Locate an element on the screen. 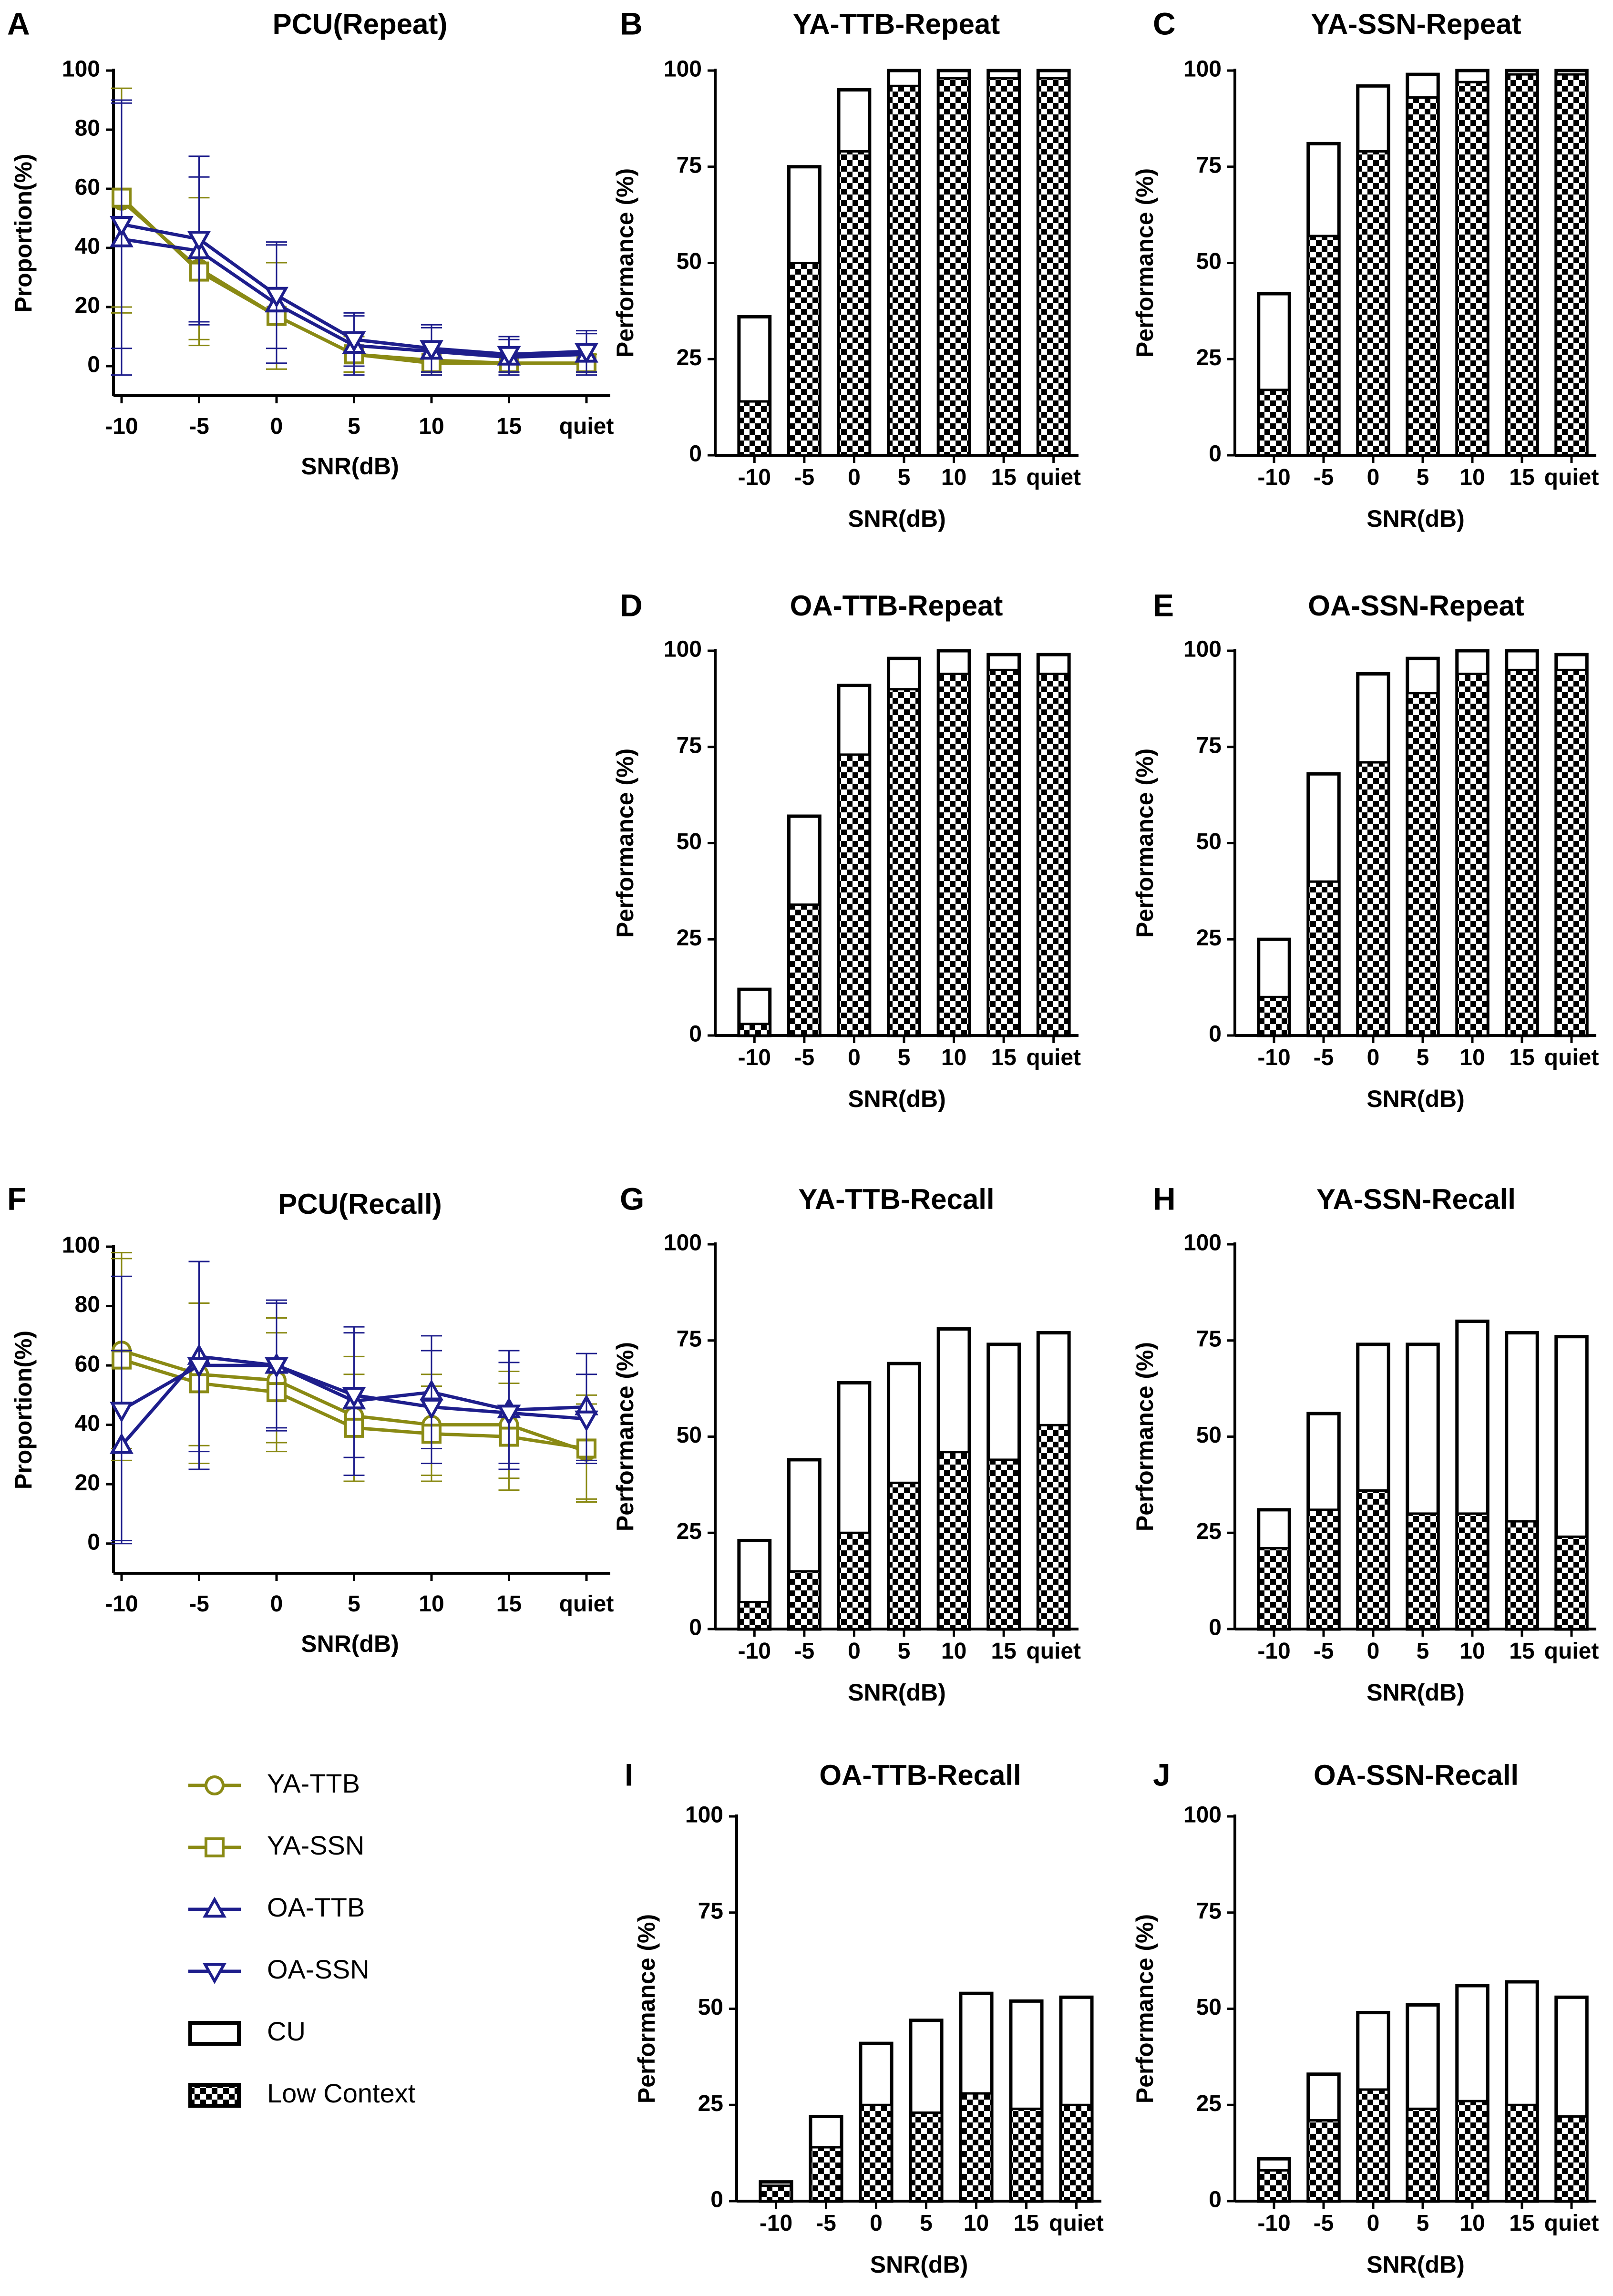 Image resolution: width=1613 pixels, height=2296 pixels. series-oa-ssn is located at coordinates (354, 1403).